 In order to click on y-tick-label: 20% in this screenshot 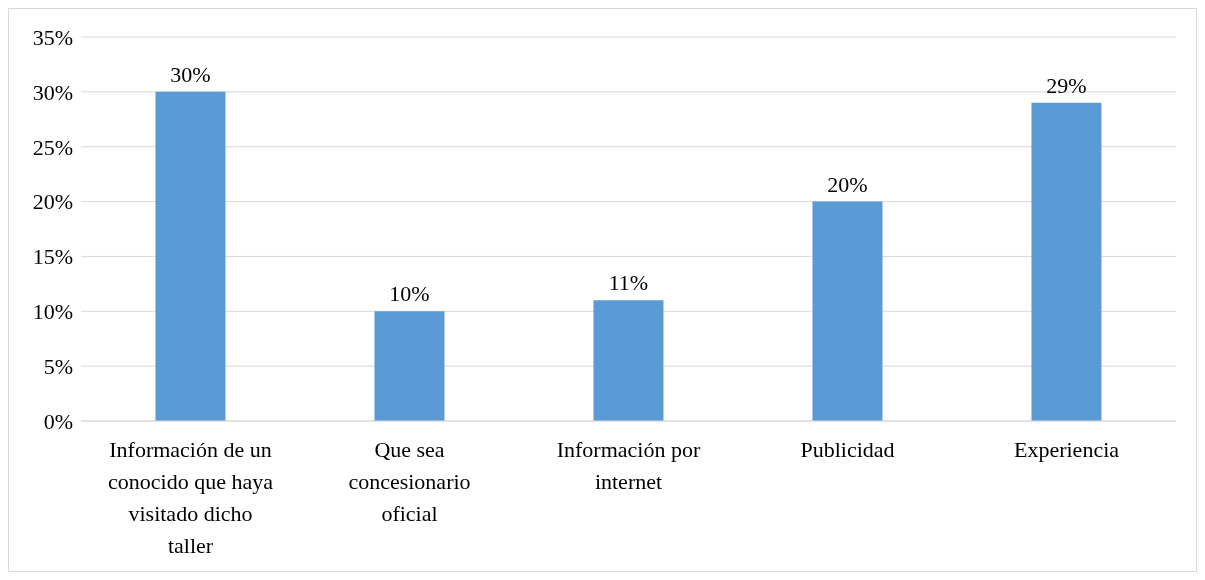, I will do `click(52, 202)`.